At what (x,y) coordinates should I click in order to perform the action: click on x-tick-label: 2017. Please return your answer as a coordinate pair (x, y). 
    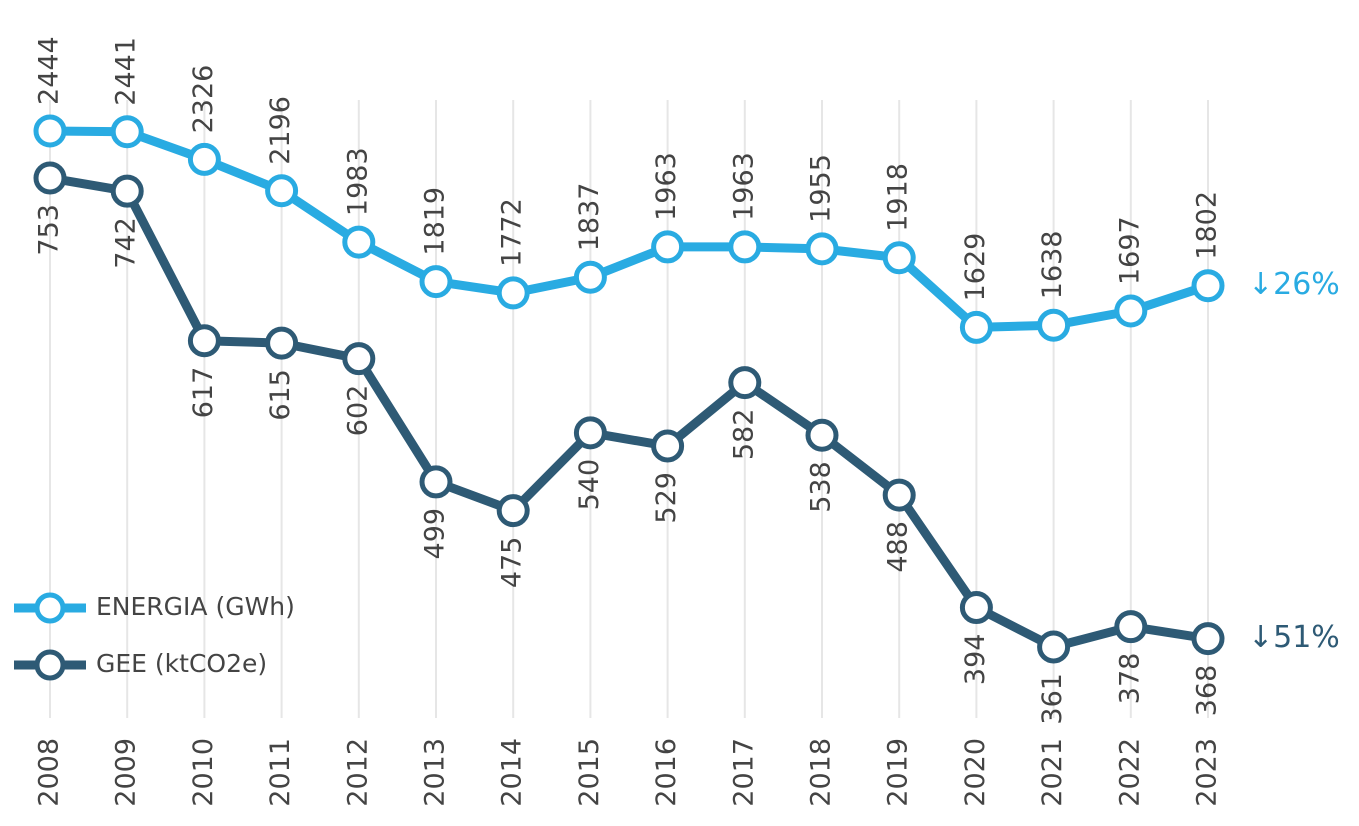
    Looking at the image, I should click on (743, 772).